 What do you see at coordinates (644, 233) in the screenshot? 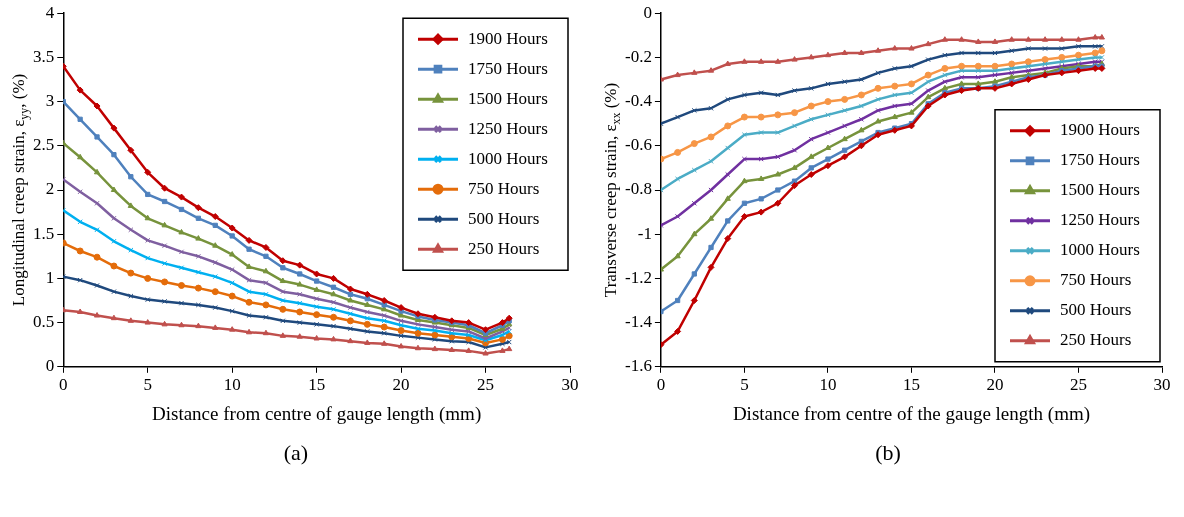
I see `y-tick-label: -1` at bounding box center [644, 233].